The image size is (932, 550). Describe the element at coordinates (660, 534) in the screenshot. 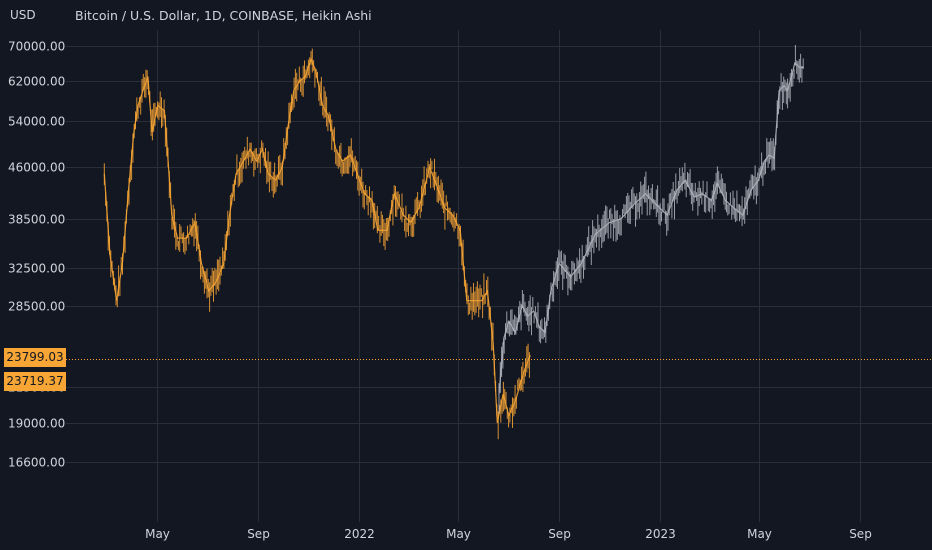

I see `x-tick-label: 2023` at that location.